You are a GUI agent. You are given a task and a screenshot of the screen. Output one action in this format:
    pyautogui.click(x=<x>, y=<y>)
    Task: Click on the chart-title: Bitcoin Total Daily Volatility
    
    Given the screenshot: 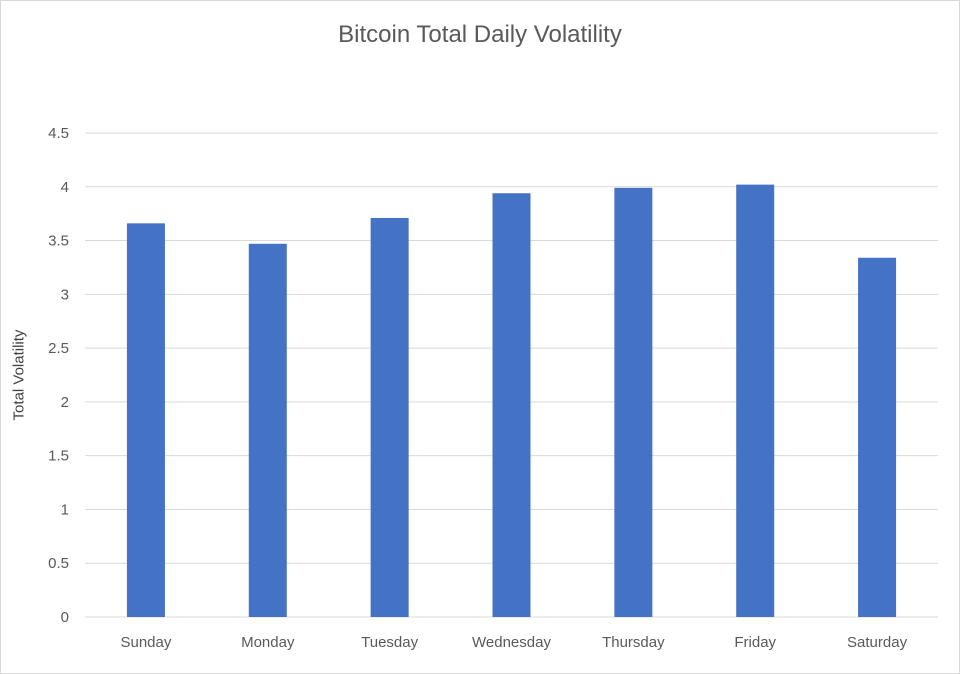 What is the action you would take?
    pyautogui.click(x=480, y=34)
    